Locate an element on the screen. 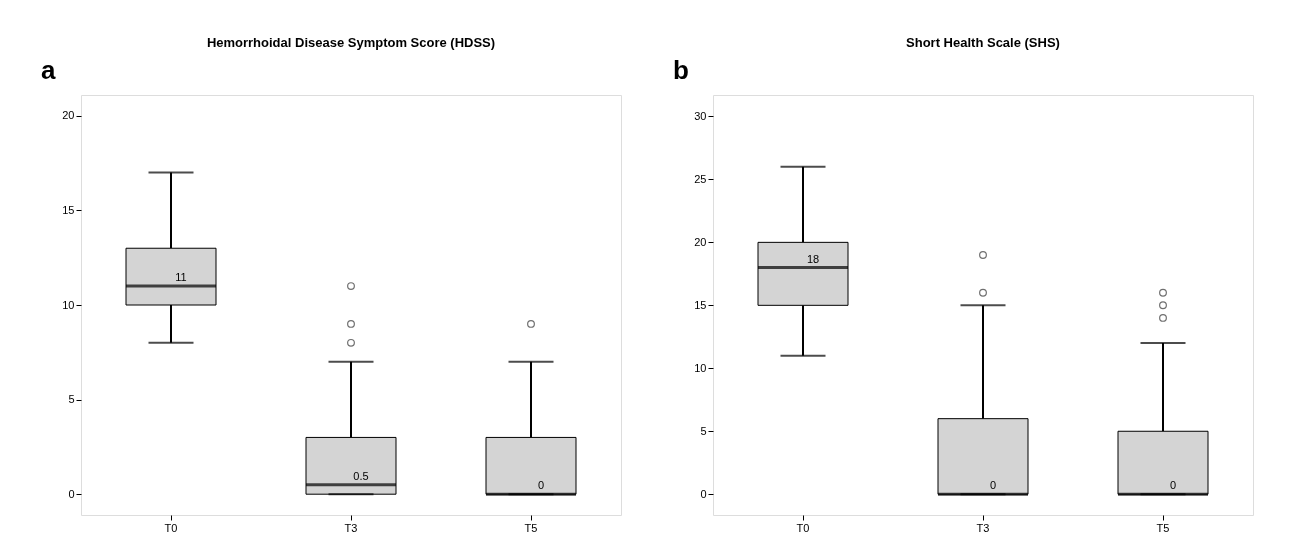  chart-title: Short Health Scale (SHS) is located at coordinates (983, 42).